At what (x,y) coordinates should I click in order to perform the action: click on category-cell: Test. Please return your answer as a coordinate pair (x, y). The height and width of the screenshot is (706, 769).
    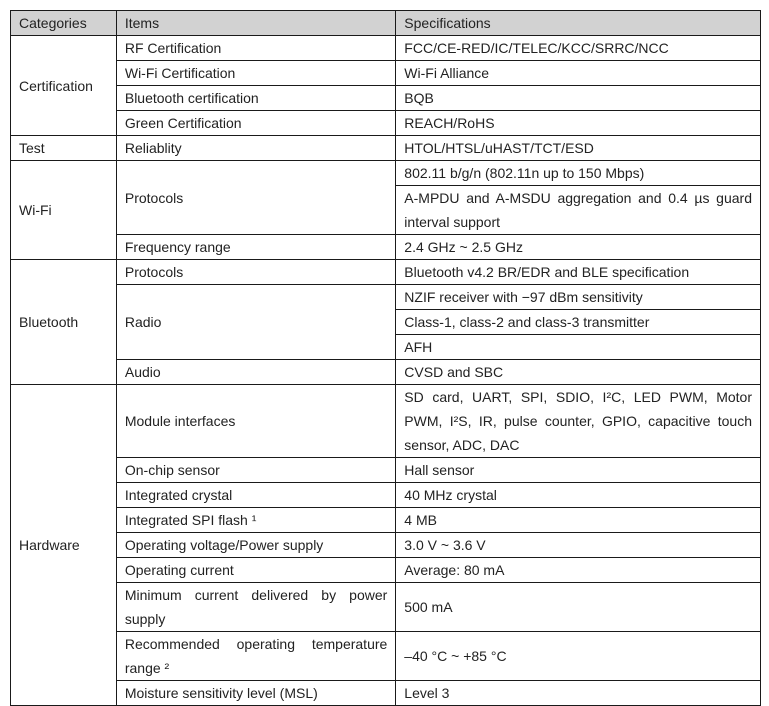
    Looking at the image, I should click on (63, 148).